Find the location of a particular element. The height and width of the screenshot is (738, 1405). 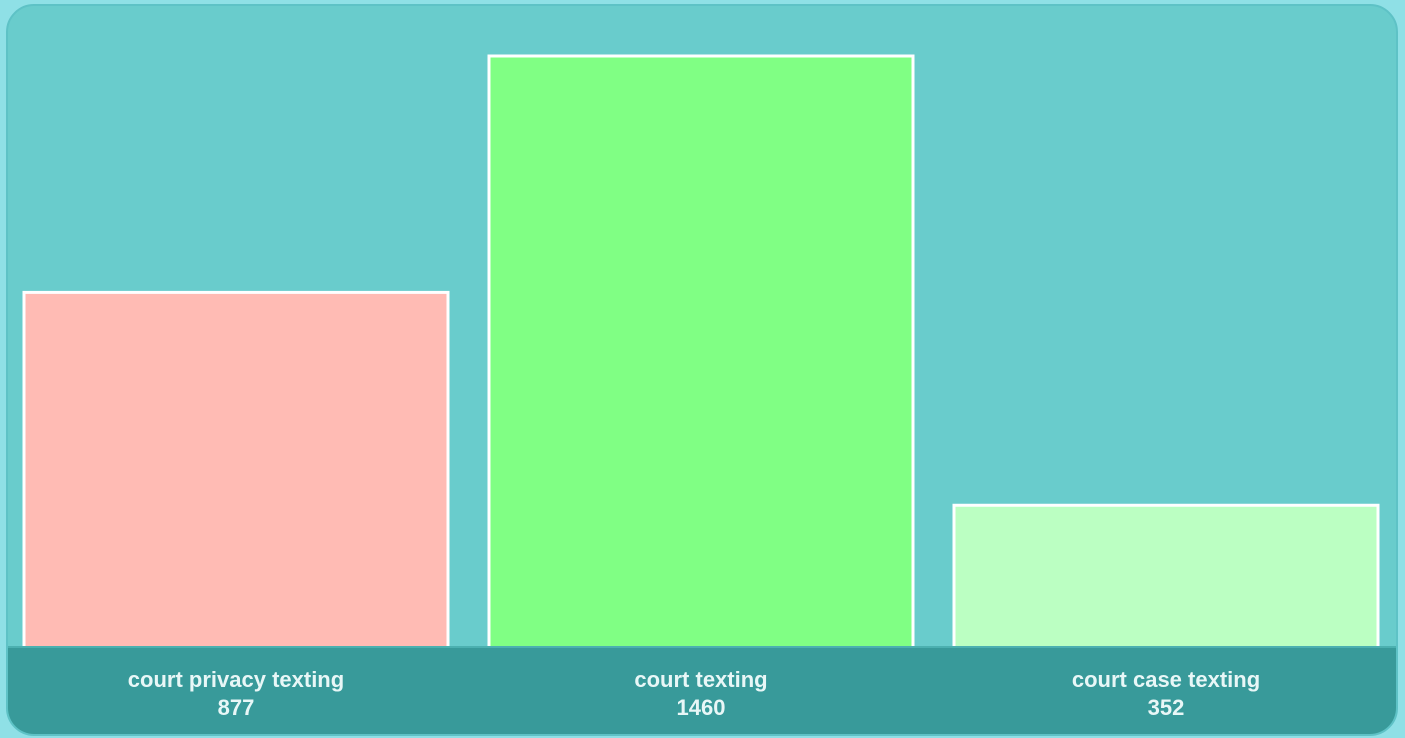

bar-label-1: court texting 1460 is located at coordinates (701, 694).